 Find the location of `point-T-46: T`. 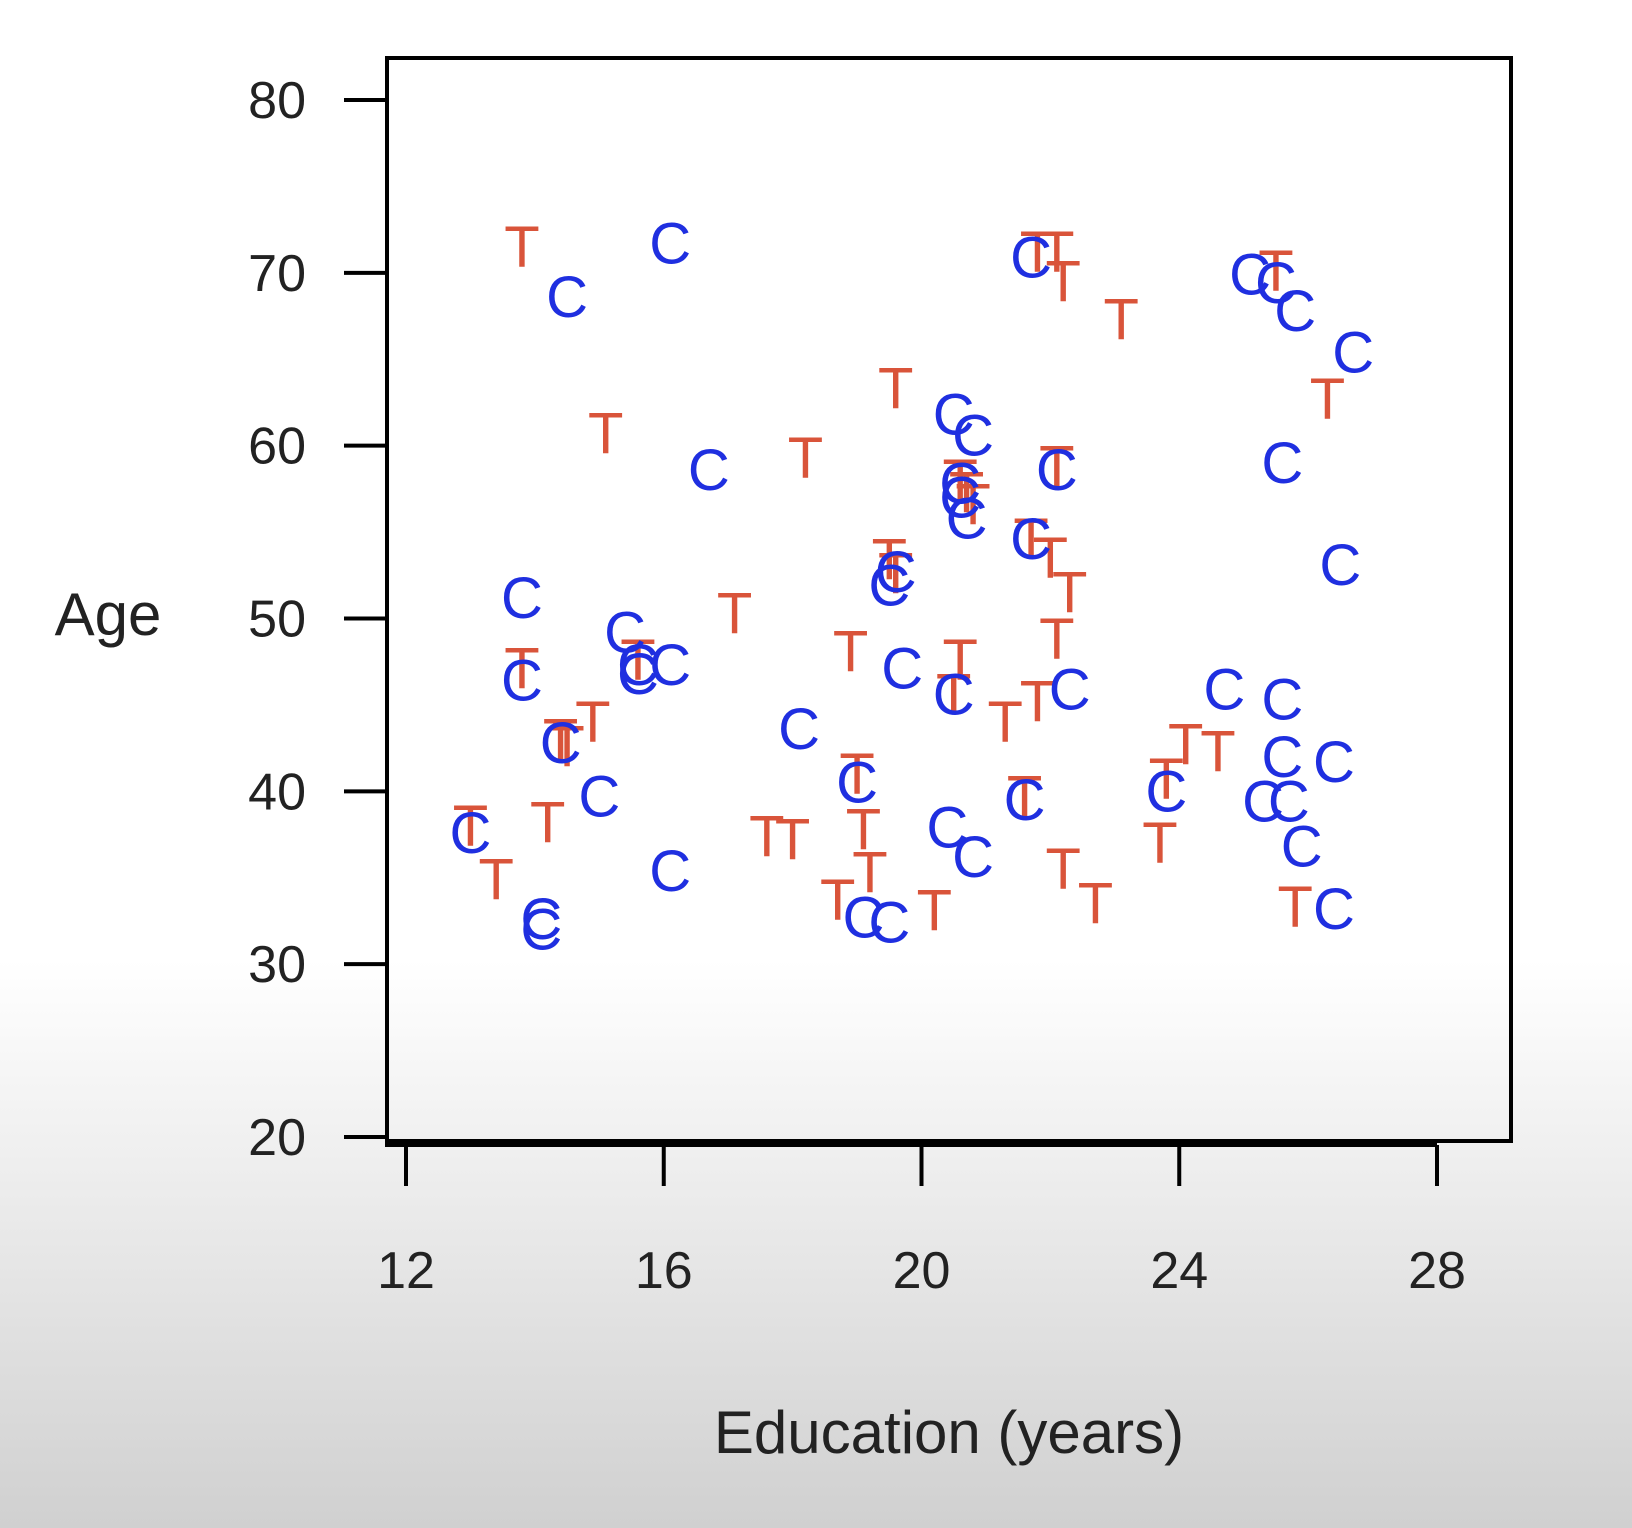

point-T-46: T is located at coordinates (1095, 904).